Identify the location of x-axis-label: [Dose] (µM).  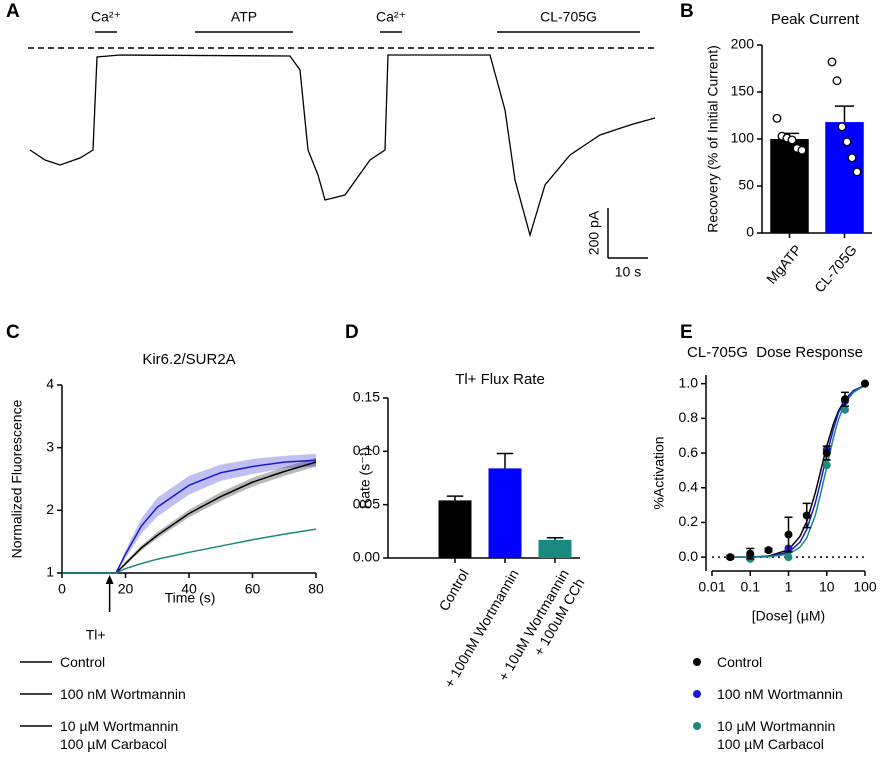
(788, 616).